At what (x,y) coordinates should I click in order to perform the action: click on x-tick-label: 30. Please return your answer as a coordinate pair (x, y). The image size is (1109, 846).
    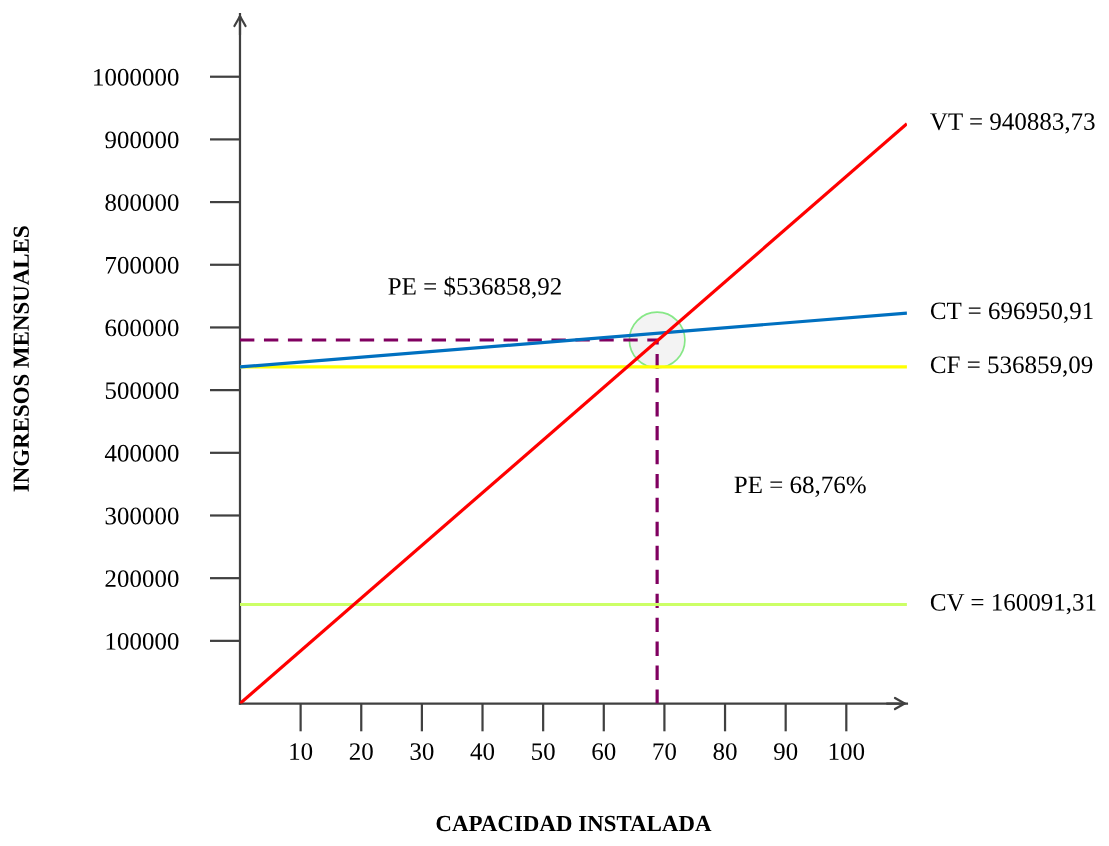
    Looking at the image, I should click on (422, 752).